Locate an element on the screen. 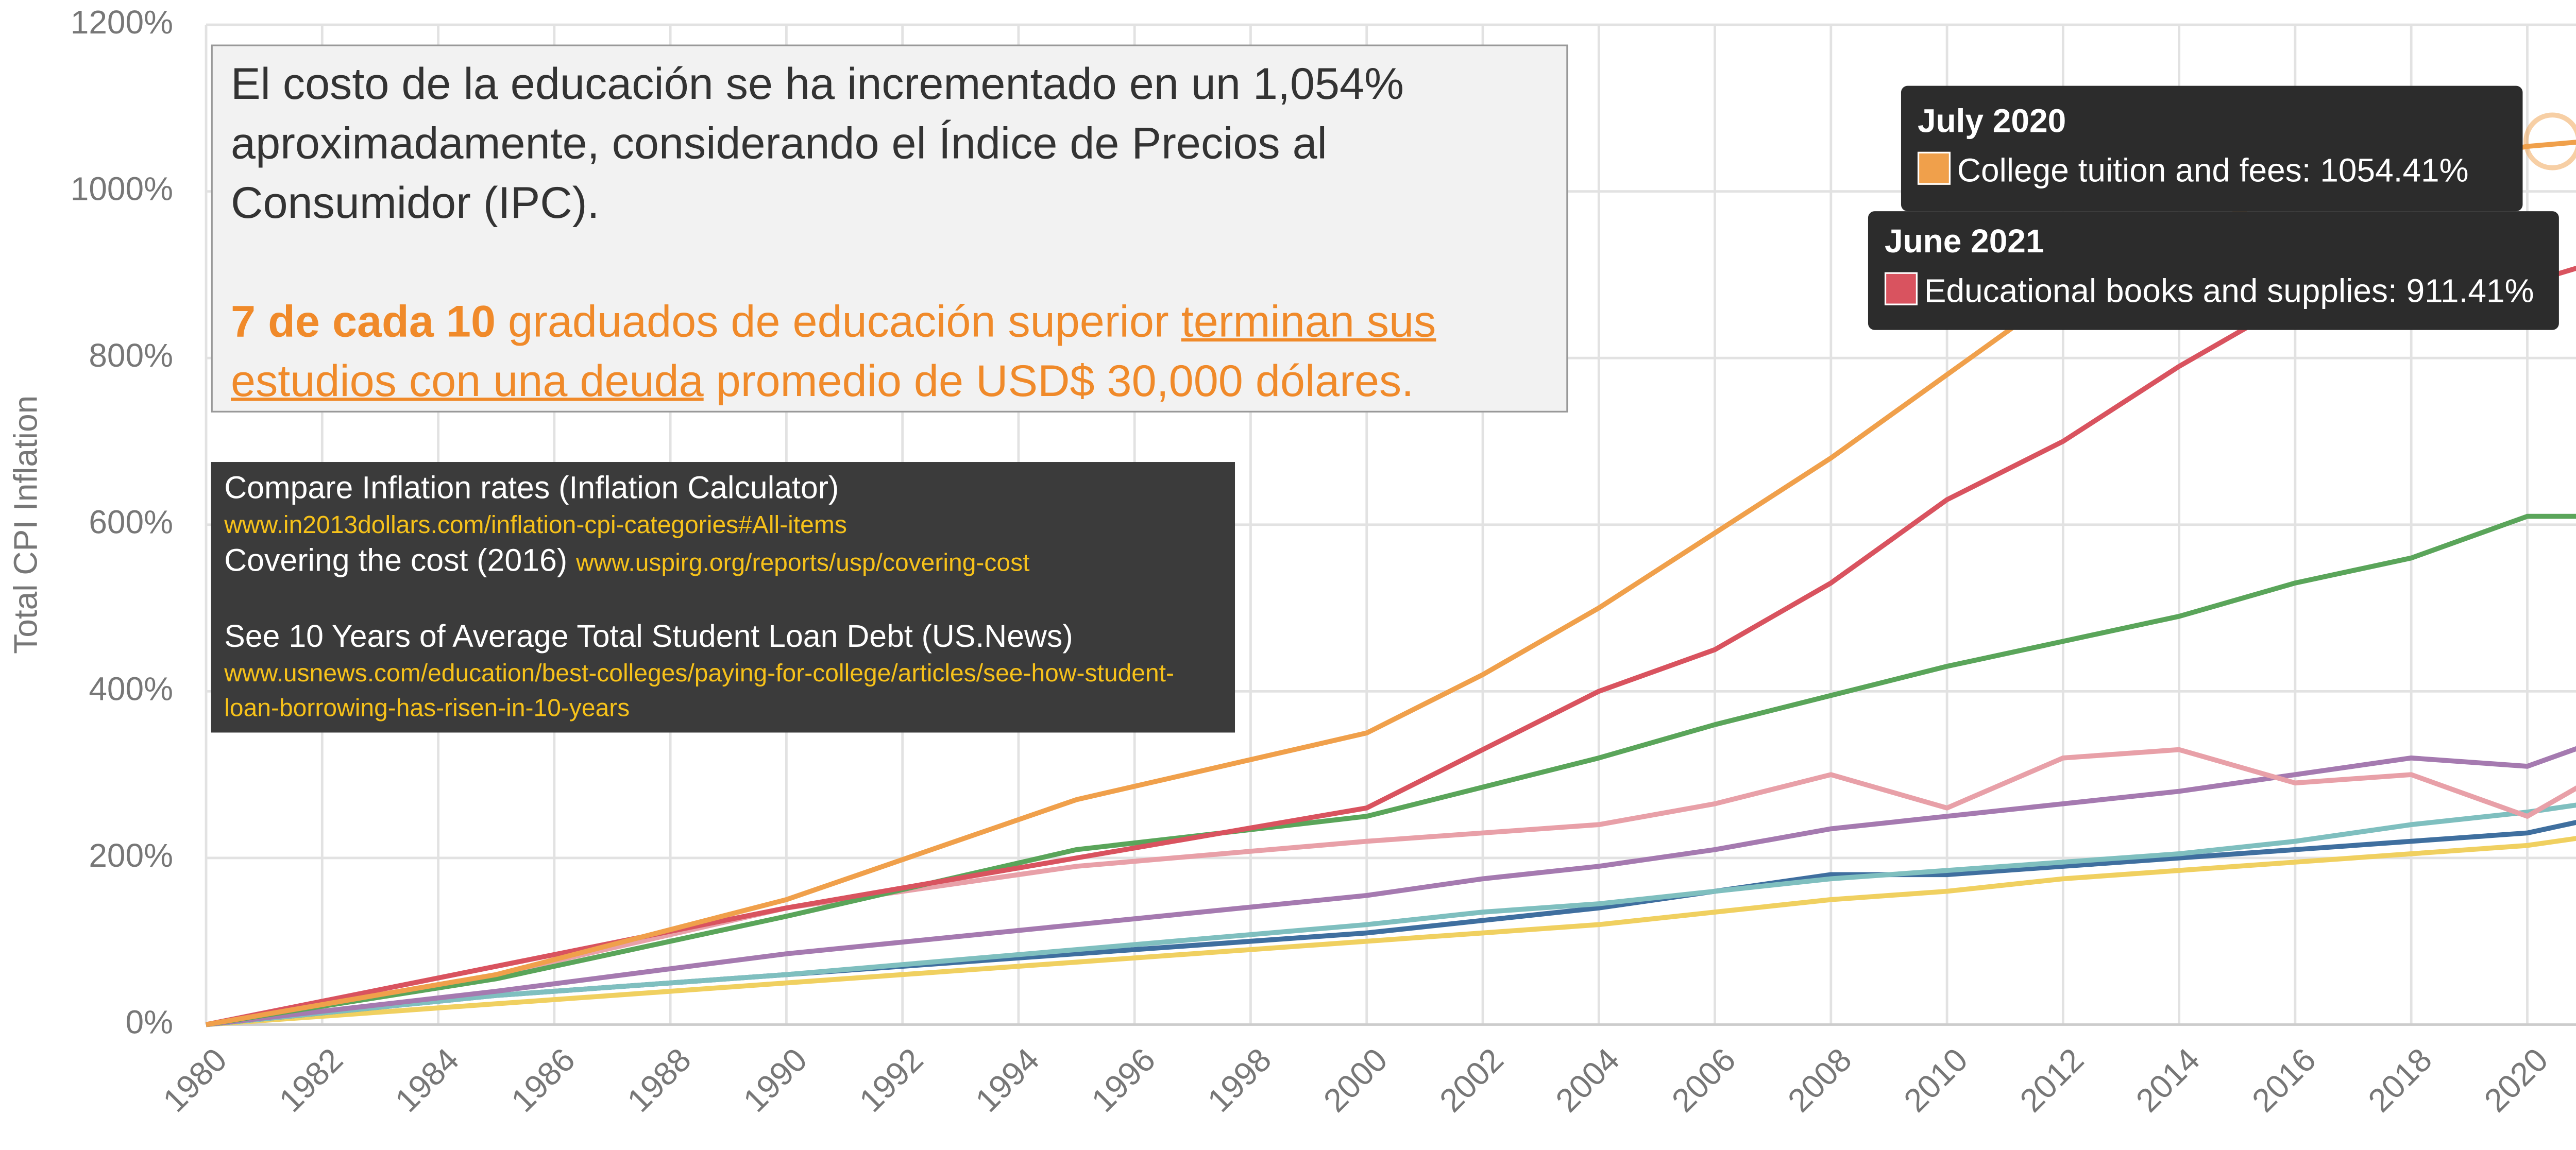  y-tick-label: 1200% is located at coordinates (122, 23).